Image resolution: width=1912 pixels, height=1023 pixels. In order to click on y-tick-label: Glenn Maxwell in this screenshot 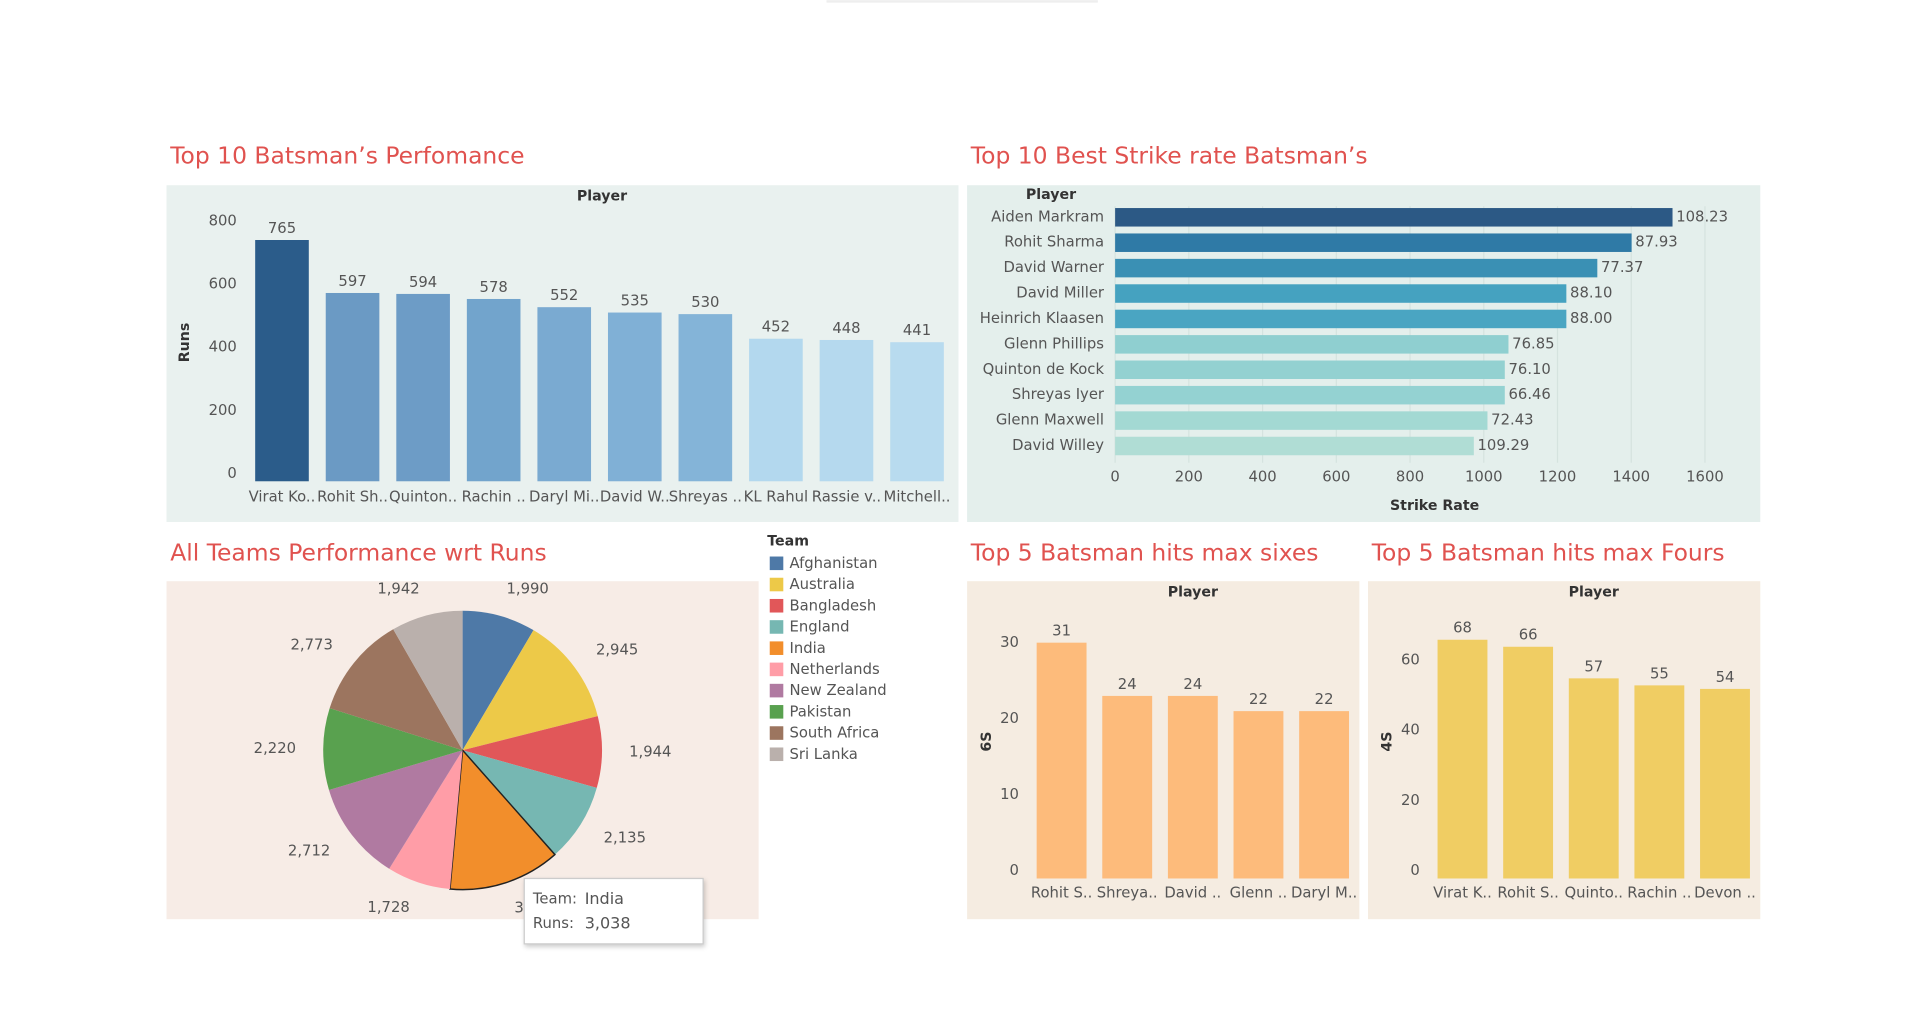, I will do `click(1050, 420)`.